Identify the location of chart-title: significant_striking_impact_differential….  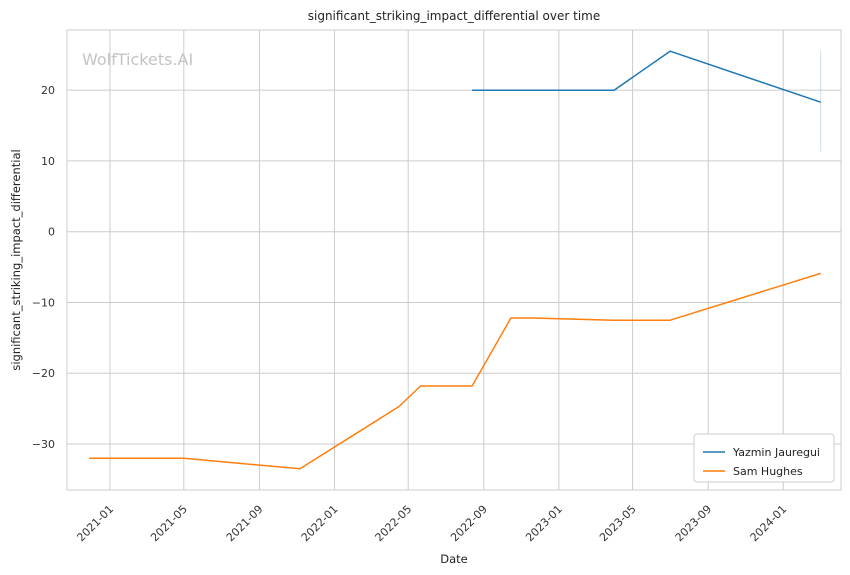
(454, 16).